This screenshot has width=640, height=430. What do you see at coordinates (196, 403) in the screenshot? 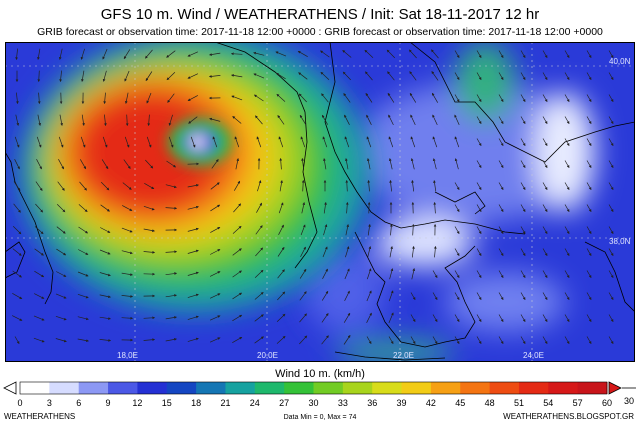
I see `colorbar-tick-label: 18` at bounding box center [196, 403].